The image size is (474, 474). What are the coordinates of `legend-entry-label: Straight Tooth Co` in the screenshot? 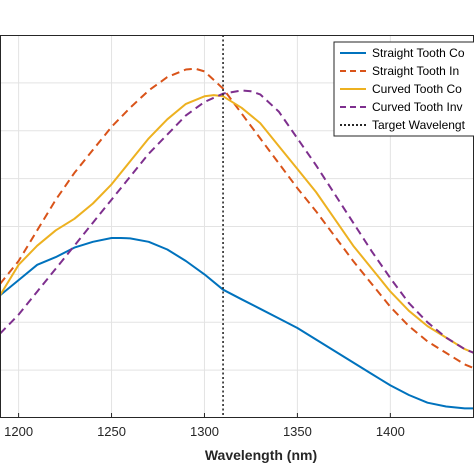 It's located at (418, 53).